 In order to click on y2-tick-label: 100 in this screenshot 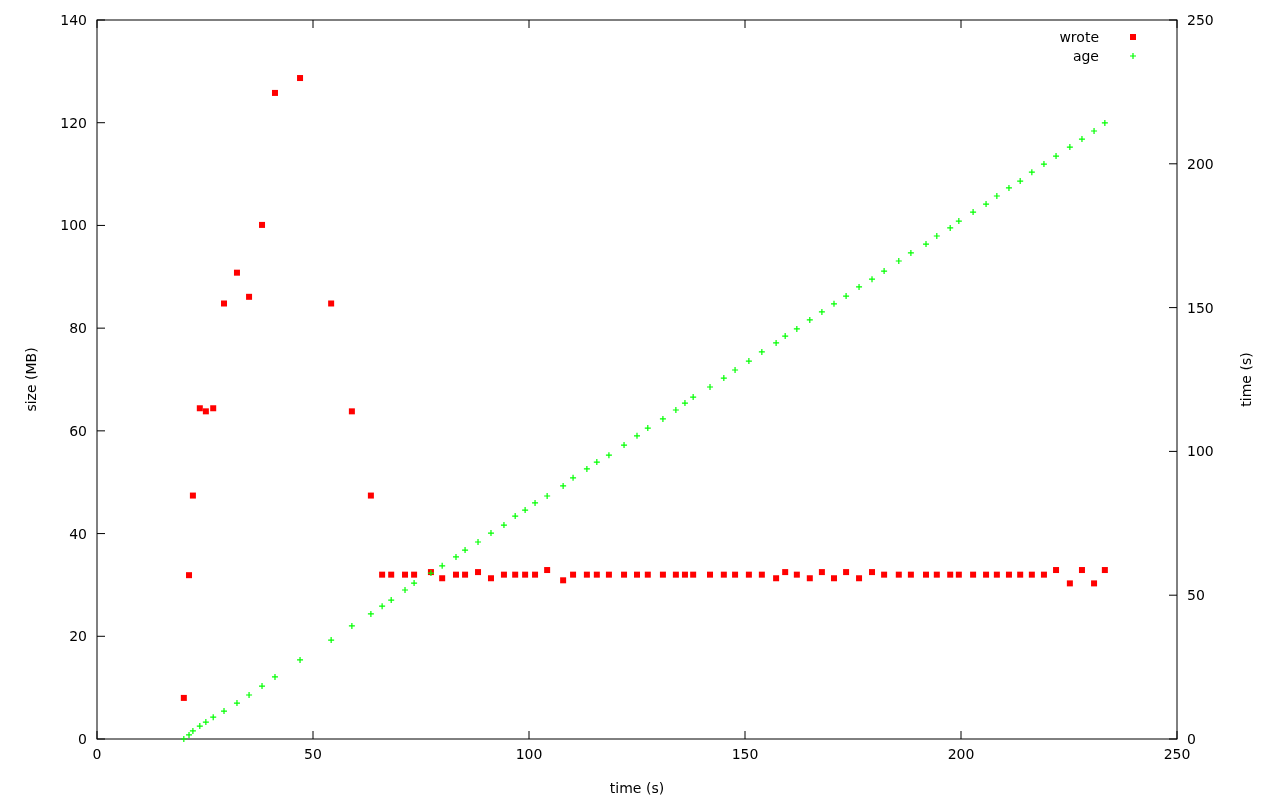, I will do `click(1200, 451)`.